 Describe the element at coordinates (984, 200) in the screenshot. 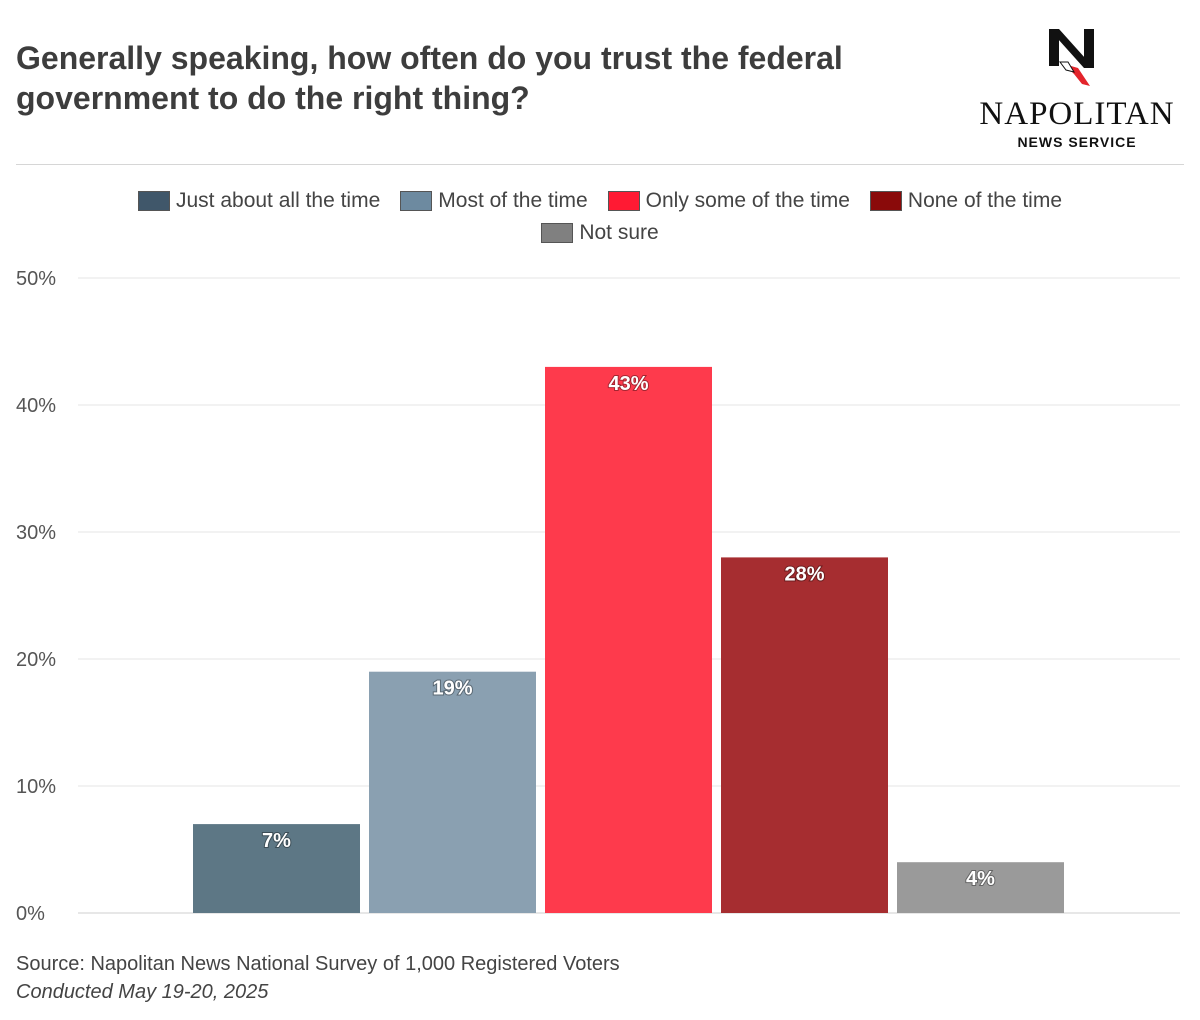

I see `legend-label: None of the time` at that location.